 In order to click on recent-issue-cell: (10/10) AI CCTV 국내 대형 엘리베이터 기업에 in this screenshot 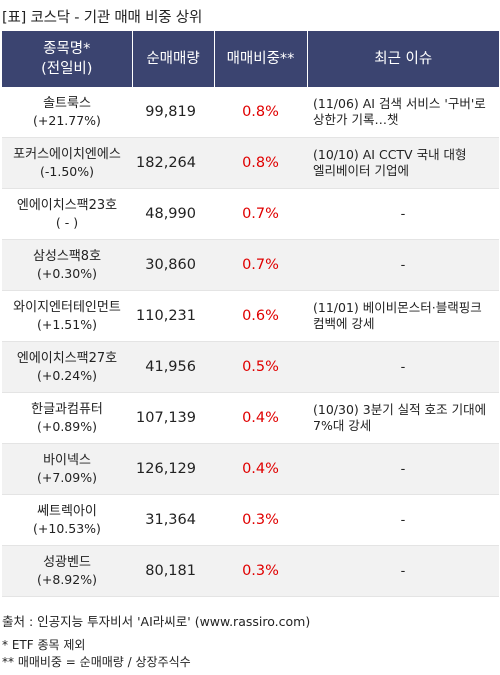, I will do `click(403, 163)`.